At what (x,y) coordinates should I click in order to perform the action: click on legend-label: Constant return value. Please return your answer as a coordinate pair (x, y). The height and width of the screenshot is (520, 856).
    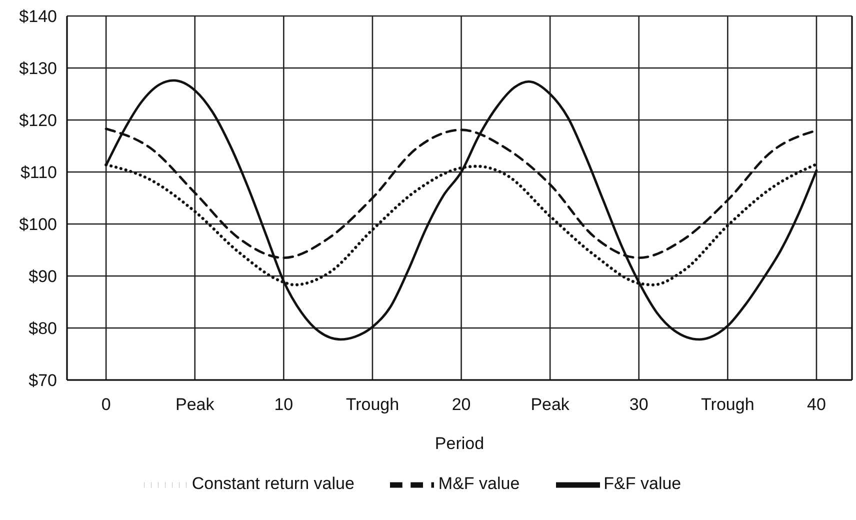
    Looking at the image, I should click on (273, 484).